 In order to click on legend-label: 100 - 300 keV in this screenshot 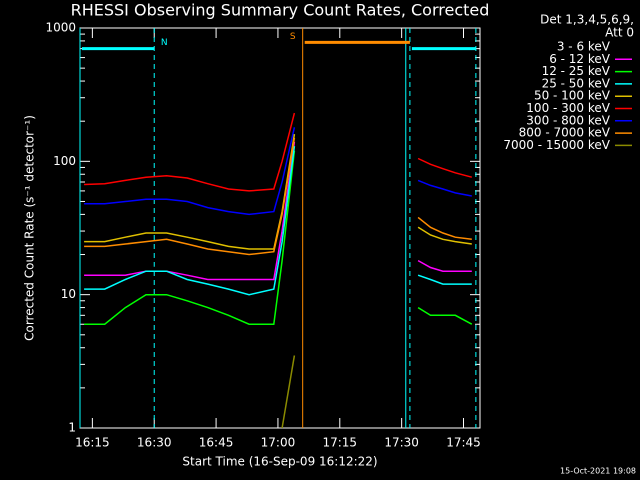, I will do `click(568, 108)`.